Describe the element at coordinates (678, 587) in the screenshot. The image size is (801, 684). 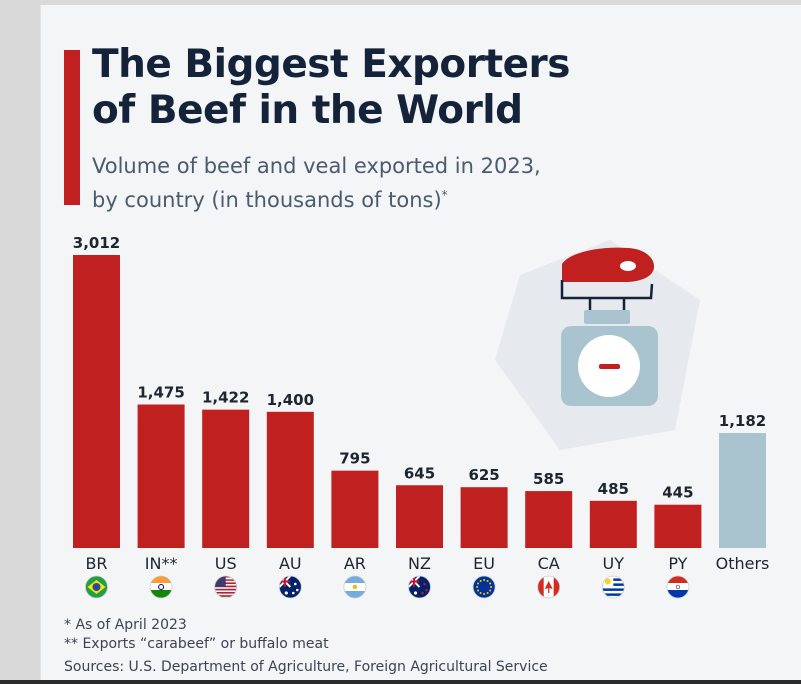
I see `paraguay-flag-icon` at that location.